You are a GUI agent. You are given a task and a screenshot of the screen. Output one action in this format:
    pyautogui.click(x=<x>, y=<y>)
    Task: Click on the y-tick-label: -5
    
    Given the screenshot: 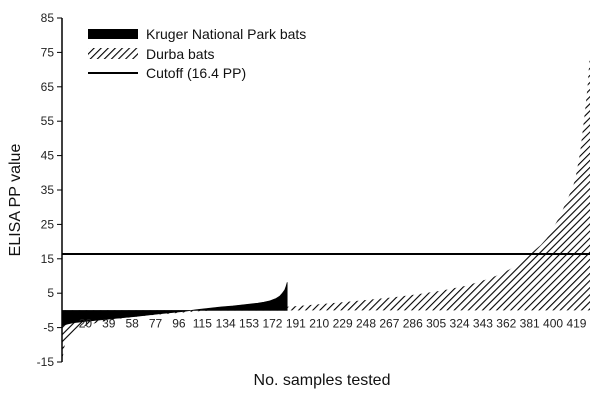 What is the action you would take?
    pyautogui.click(x=48, y=328)
    